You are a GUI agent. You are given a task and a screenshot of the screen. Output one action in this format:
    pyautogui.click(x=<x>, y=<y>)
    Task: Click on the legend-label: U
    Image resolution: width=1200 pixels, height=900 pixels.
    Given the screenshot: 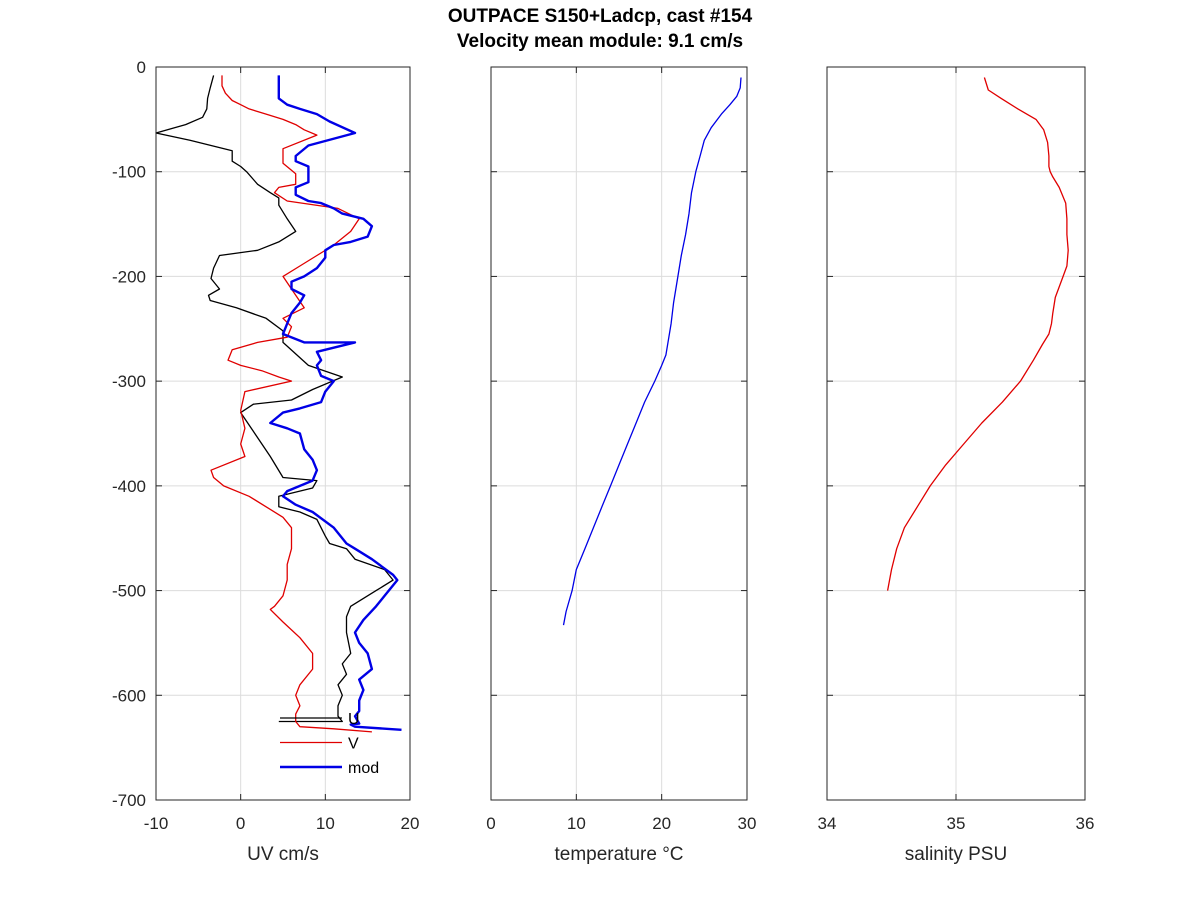 What is the action you would take?
    pyautogui.click(x=354, y=719)
    